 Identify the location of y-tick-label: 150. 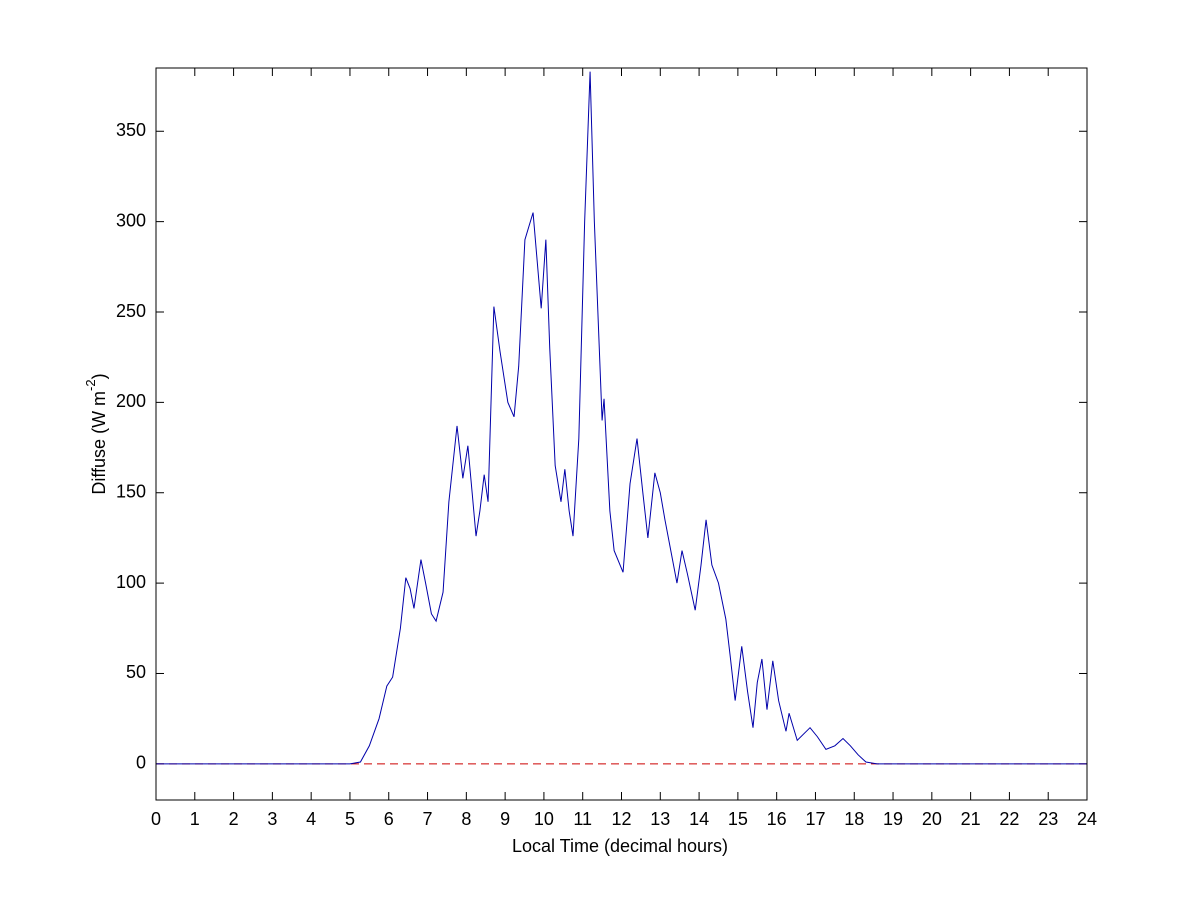
(131, 491).